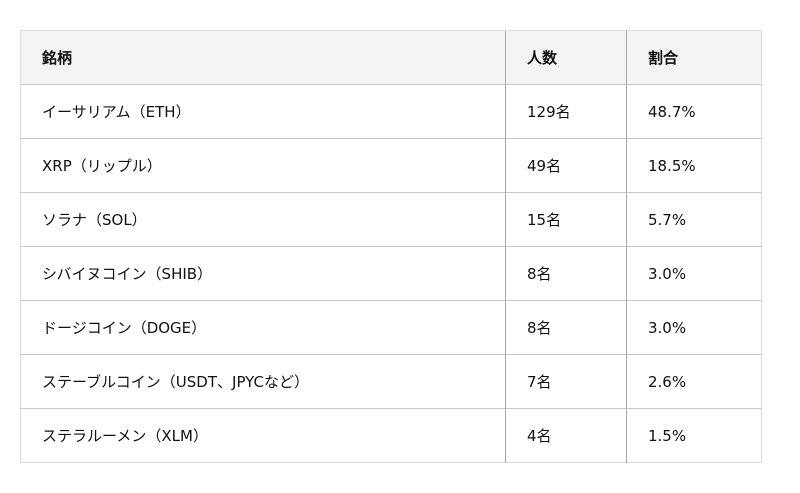 Image resolution: width=800 pixels, height=493 pixels. I want to click on cell-coin: シバイヌコイン（SHIB）, so click(263, 273).